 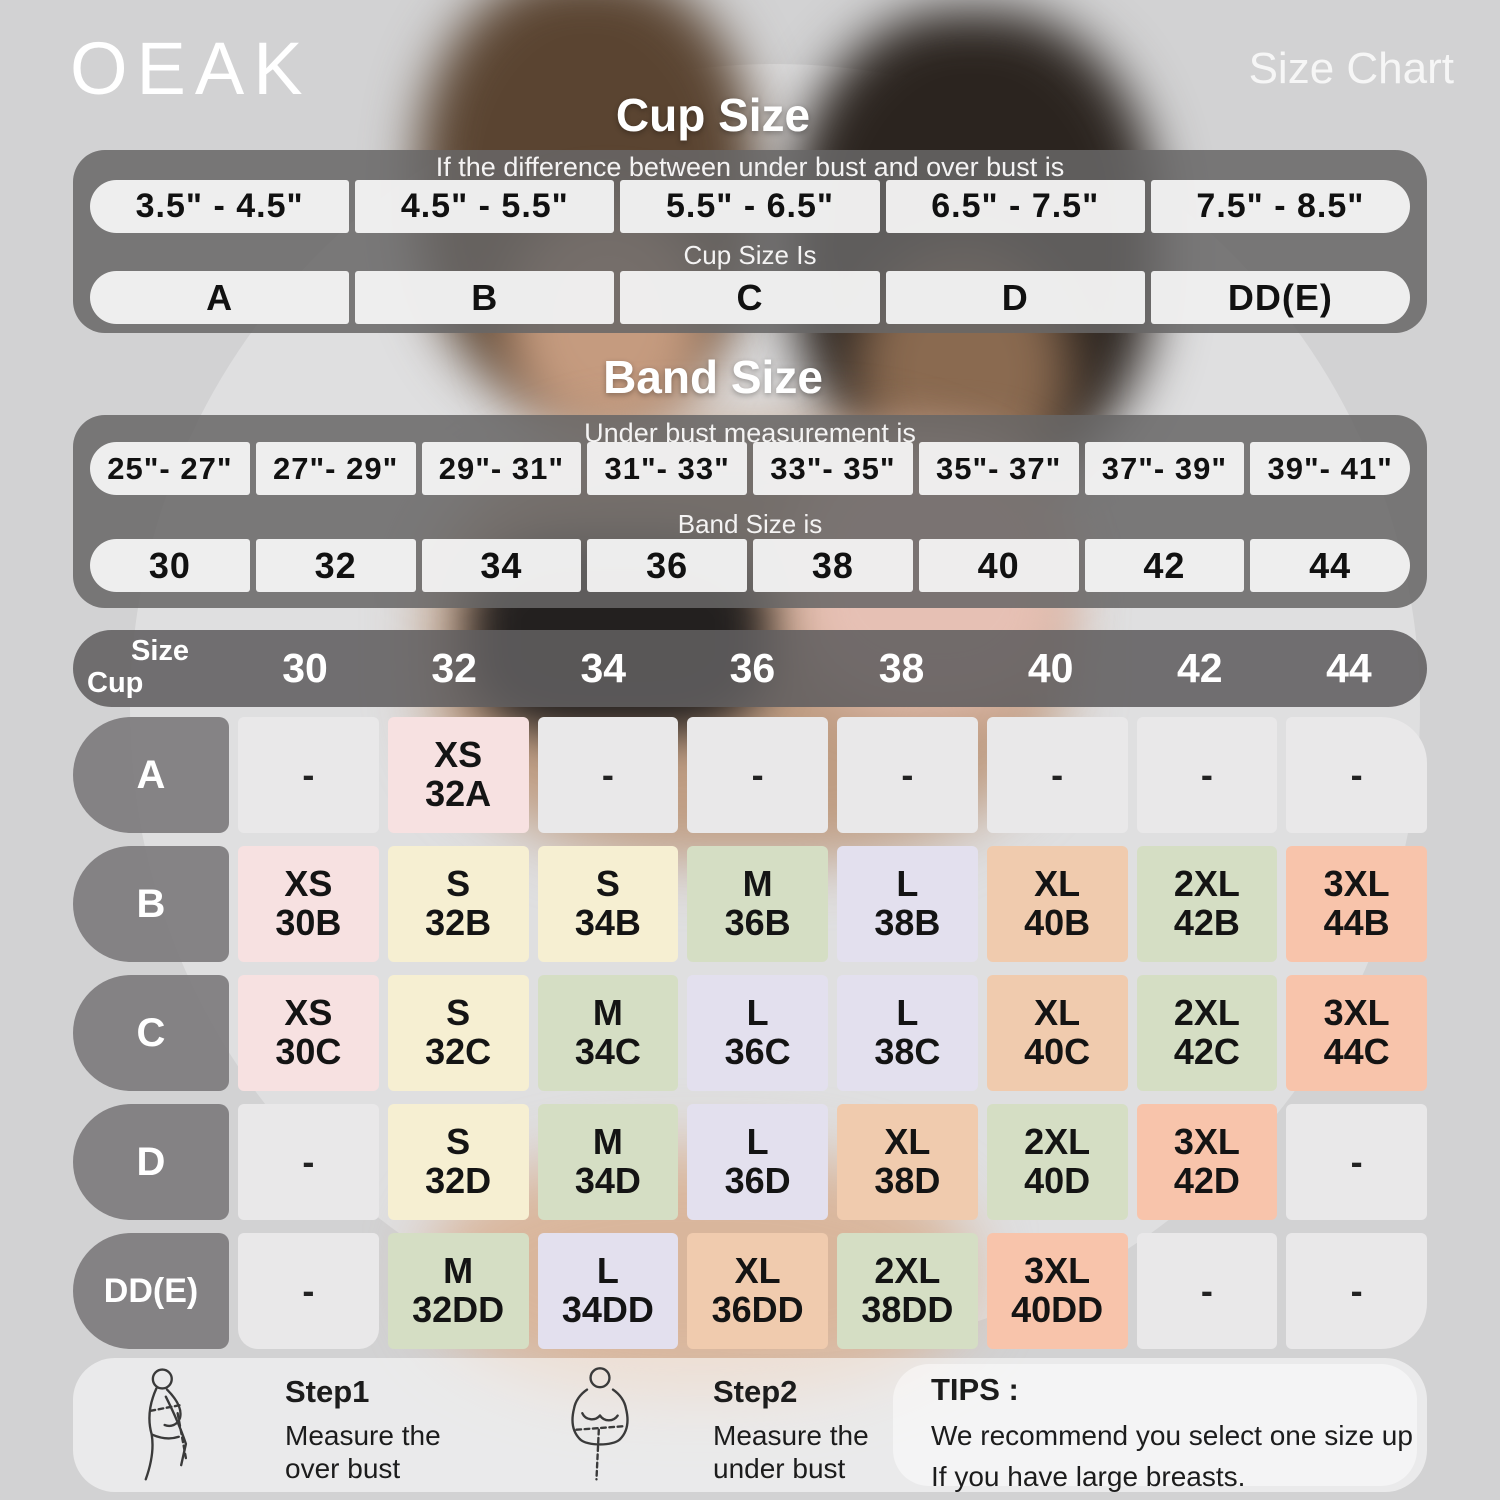 What do you see at coordinates (1207, 904) in the screenshot?
I see `matrix-cell-42B: 2XL 42B` at bounding box center [1207, 904].